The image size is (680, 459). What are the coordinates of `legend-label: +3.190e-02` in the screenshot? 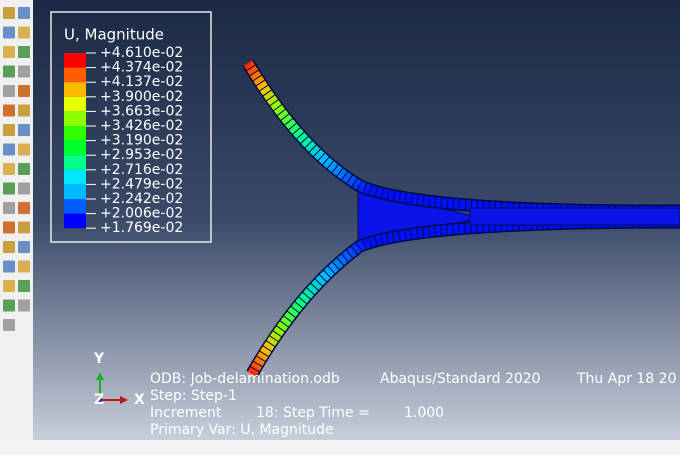 It's located at (141, 141).